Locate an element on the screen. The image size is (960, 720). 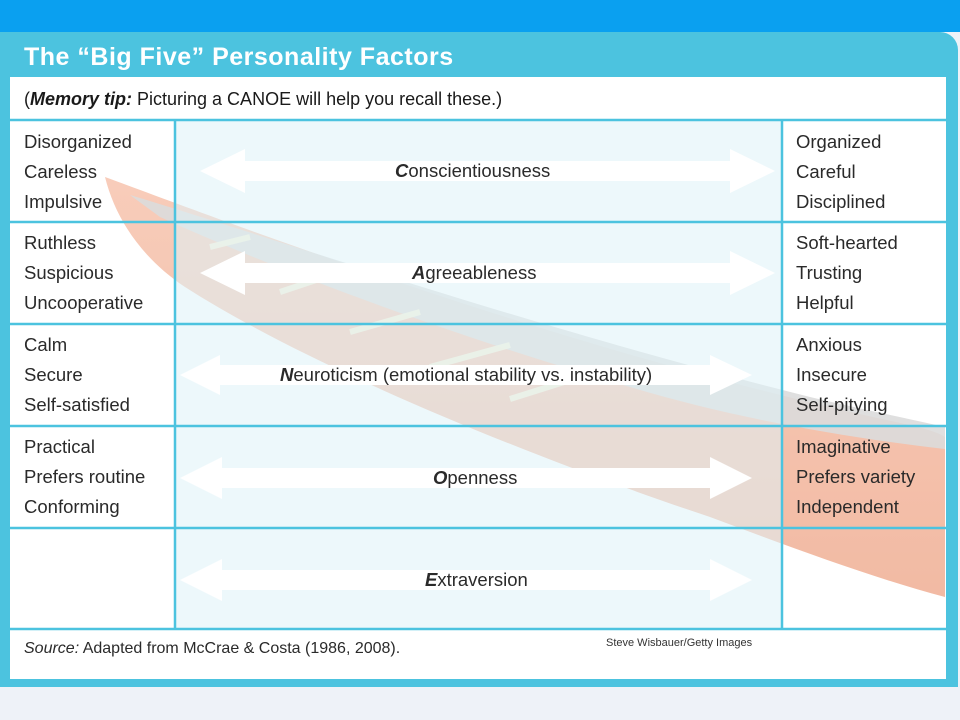
trait: Ruthless is located at coordinates (60, 242).